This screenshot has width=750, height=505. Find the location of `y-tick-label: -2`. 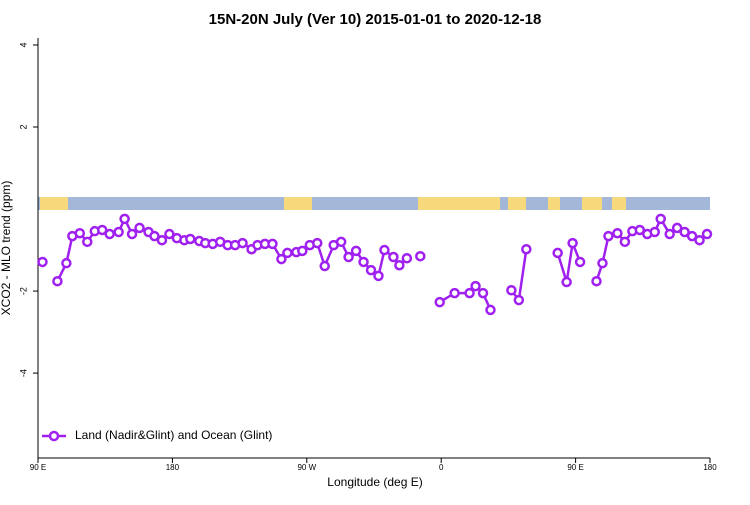

y-tick-label: -2 is located at coordinates (23, 291).